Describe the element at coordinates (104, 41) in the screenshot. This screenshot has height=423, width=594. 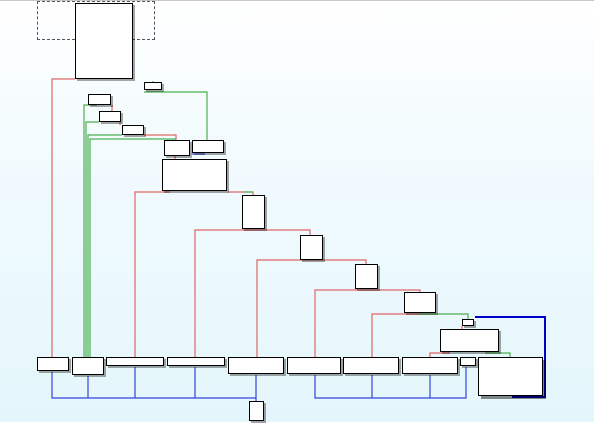
I see `graph-node-entry` at that location.